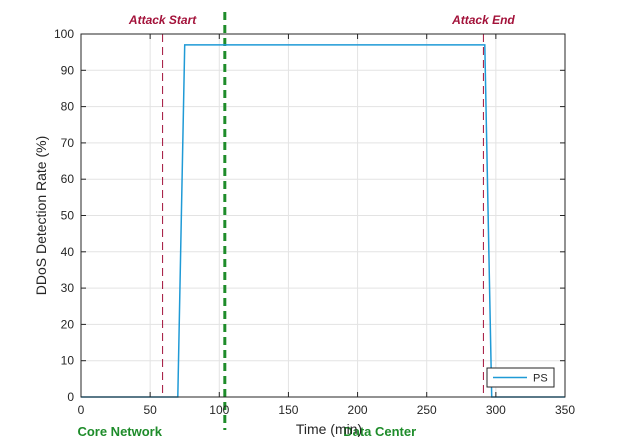 The height and width of the screenshot is (445, 623). What do you see at coordinates (483, 20) in the screenshot?
I see `attack-marker-label: Attack End` at bounding box center [483, 20].